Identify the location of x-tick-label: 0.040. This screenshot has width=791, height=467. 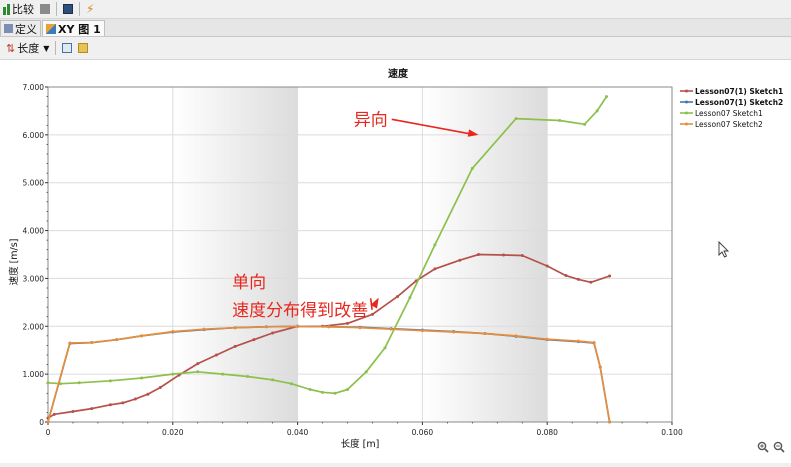
(298, 432).